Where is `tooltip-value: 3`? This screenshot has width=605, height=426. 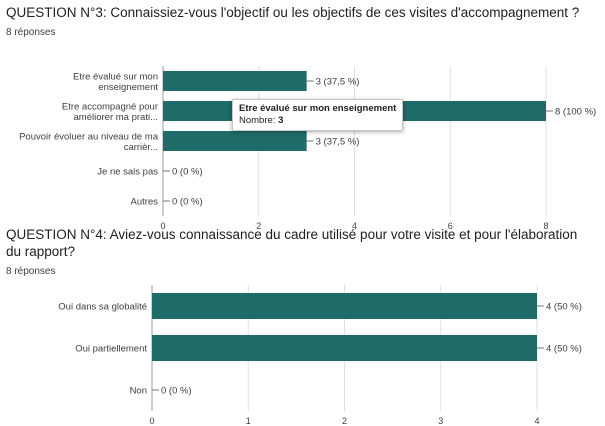 tooltip-value: 3 is located at coordinates (281, 120).